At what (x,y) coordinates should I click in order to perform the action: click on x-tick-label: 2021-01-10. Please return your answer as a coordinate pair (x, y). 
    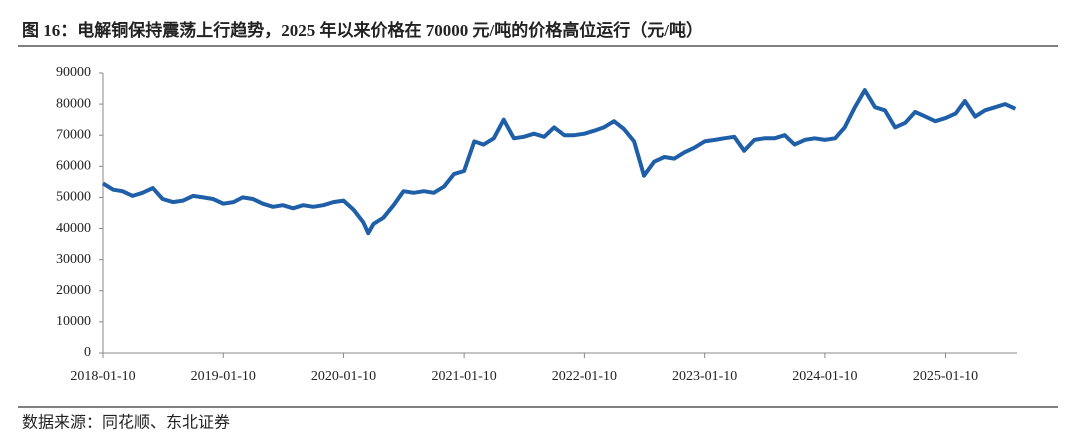
    Looking at the image, I should click on (463, 376).